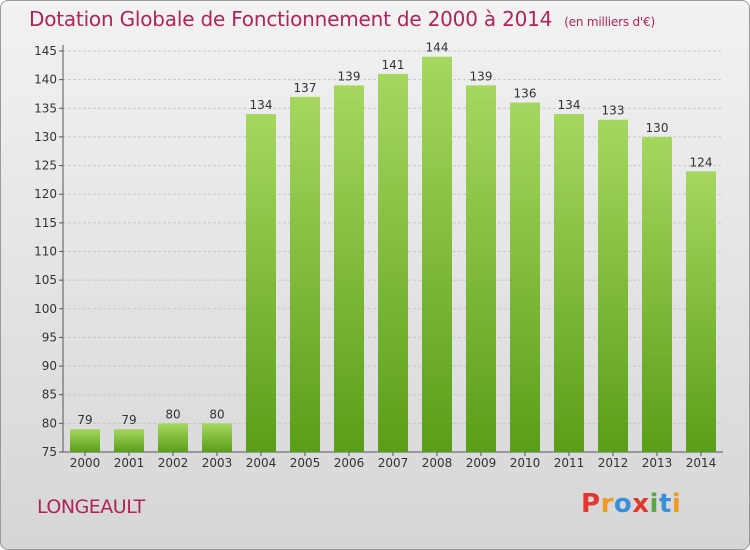 The width and height of the screenshot is (750, 550). Describe the element at coordinates (591, 504) in the screenshot. I see `logo-letter: P` at that location.